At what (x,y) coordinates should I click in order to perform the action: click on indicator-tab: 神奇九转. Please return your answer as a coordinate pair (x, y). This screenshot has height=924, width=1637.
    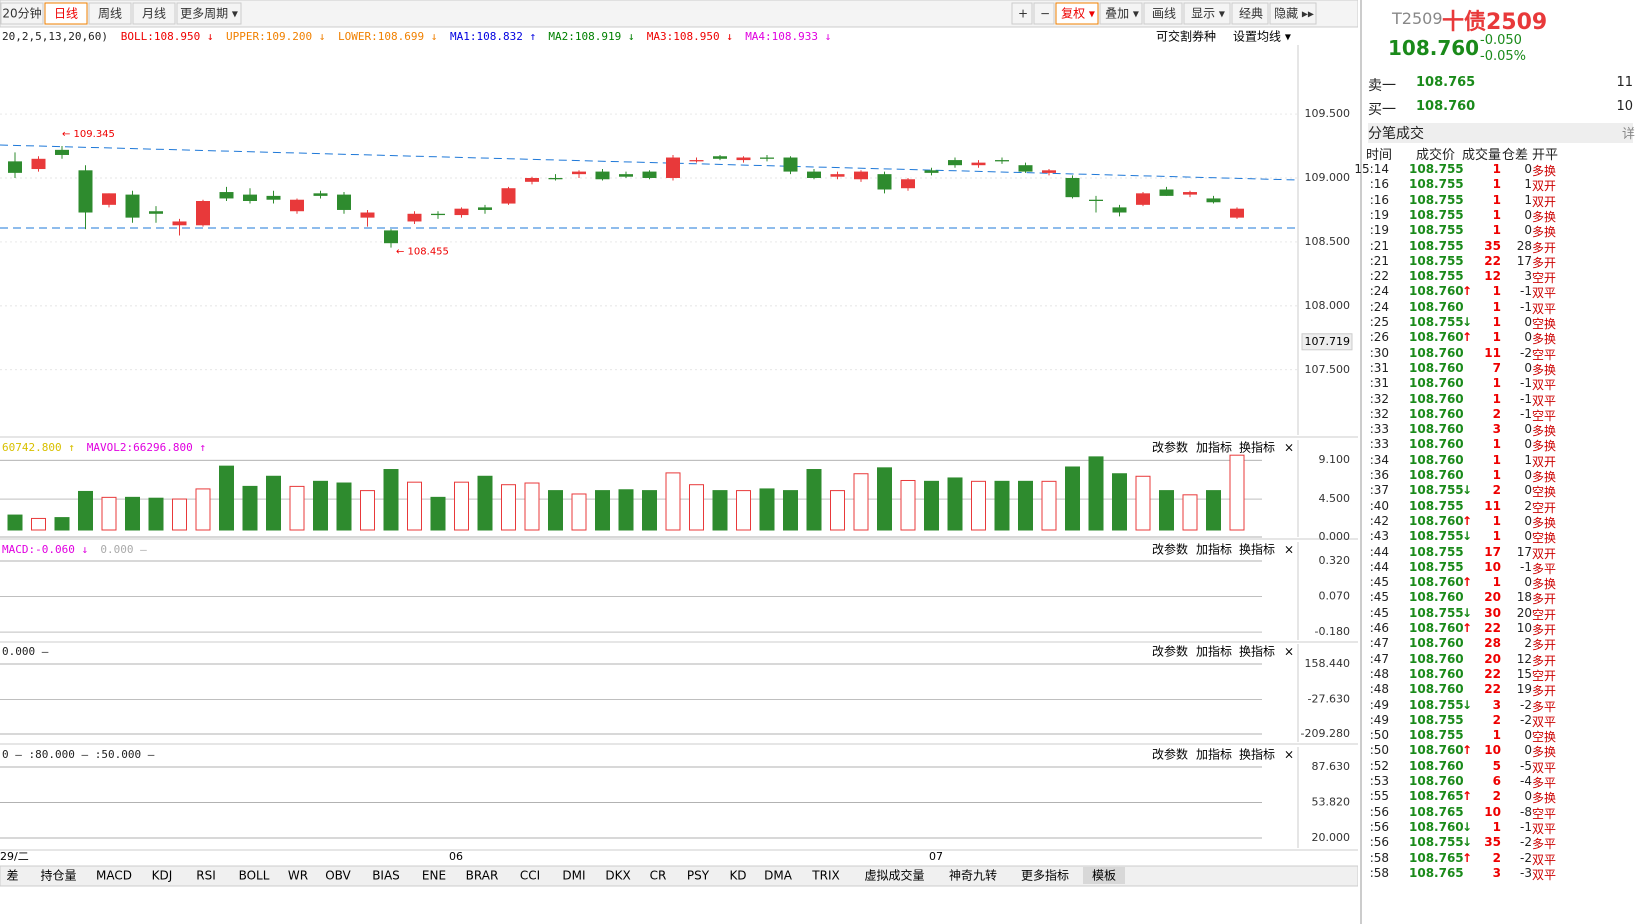
    Looking at the image, I should click on (973, 875).